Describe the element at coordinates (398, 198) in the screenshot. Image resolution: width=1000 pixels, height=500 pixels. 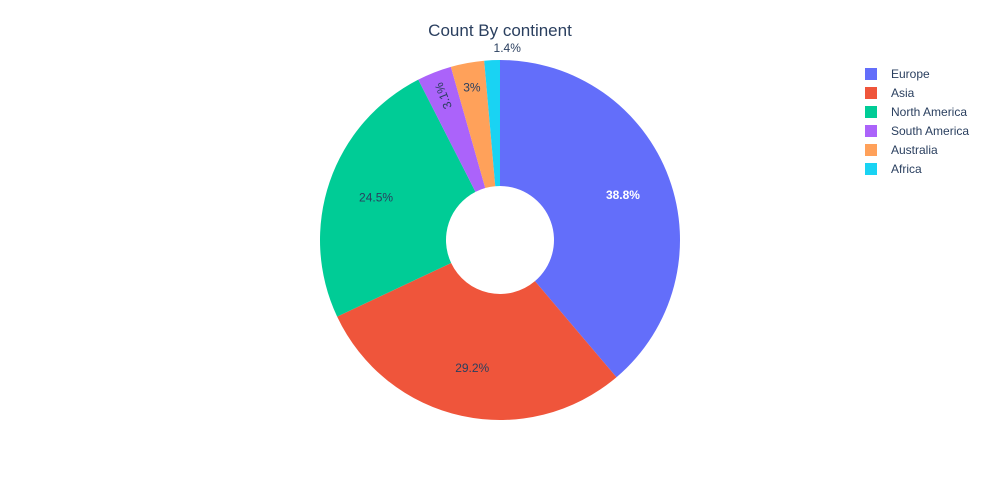
I see `pie-slice-north-america` at that location.